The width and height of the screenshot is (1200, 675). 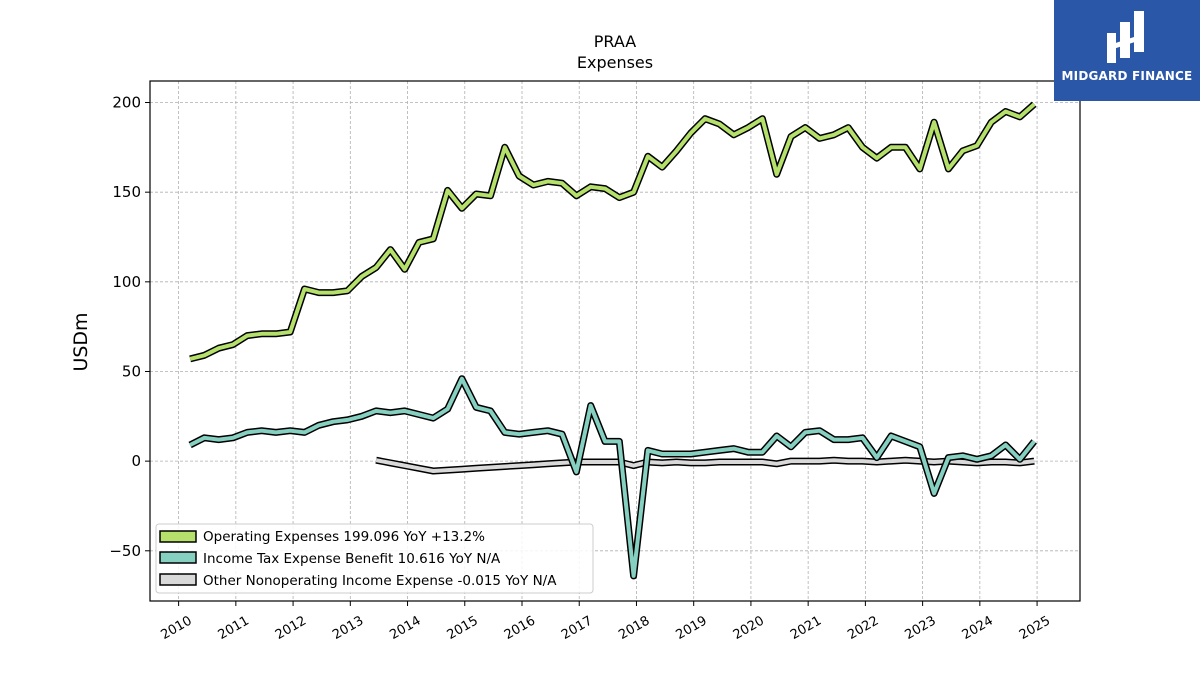 I want to click on x-tick-label: 2011, so click(x=234, y=628).